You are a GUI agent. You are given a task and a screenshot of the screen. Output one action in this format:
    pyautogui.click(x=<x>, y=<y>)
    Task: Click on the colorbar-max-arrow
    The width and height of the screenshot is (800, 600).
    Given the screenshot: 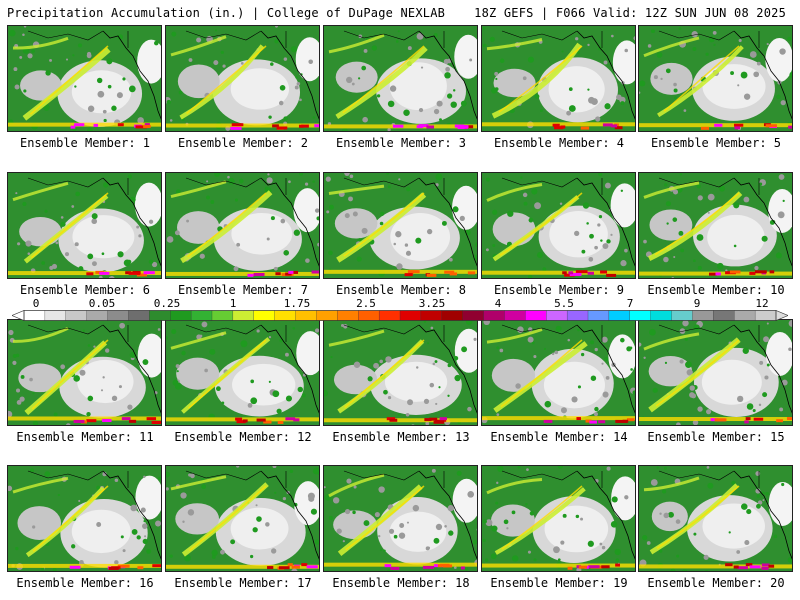 What is the action you would take?
    pyautogui.click(x=781, y=315)
    